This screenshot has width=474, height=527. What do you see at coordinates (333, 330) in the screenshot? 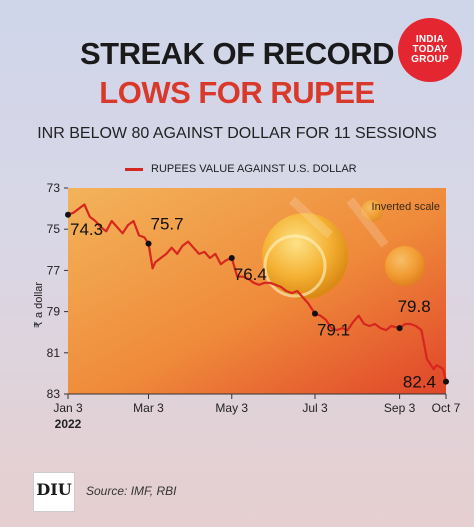
I see `annotation-label: 79.1` at bounding box center [333, 330].